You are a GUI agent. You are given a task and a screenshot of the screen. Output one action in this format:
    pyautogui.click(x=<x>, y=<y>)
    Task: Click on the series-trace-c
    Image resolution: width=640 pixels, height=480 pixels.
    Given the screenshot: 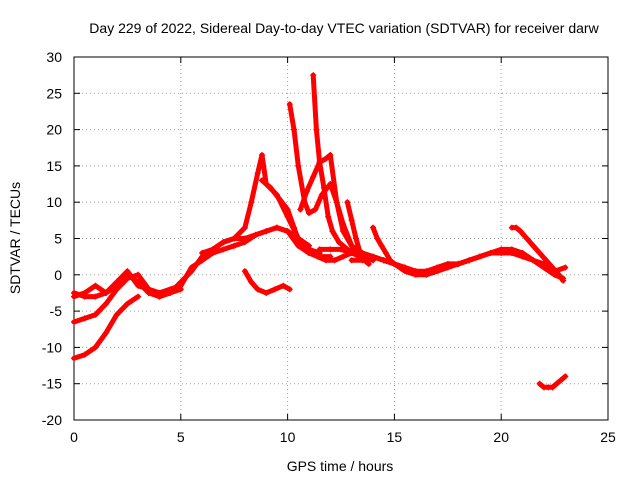 What is the action you would take?
    pyautogui.click(x=127, y=298)
    